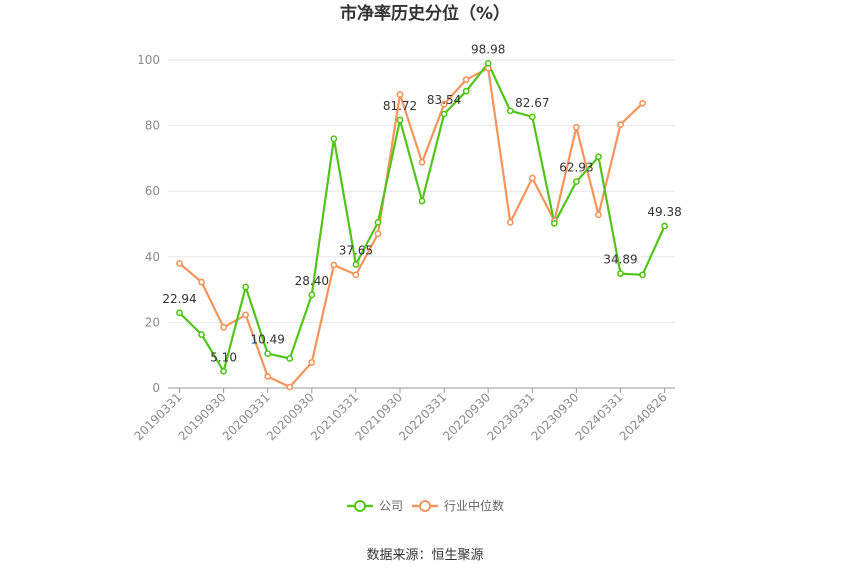 The image size is (850, 575). I want to click on y-axis: 0 20 40 60 80 100, so click(148, 224).